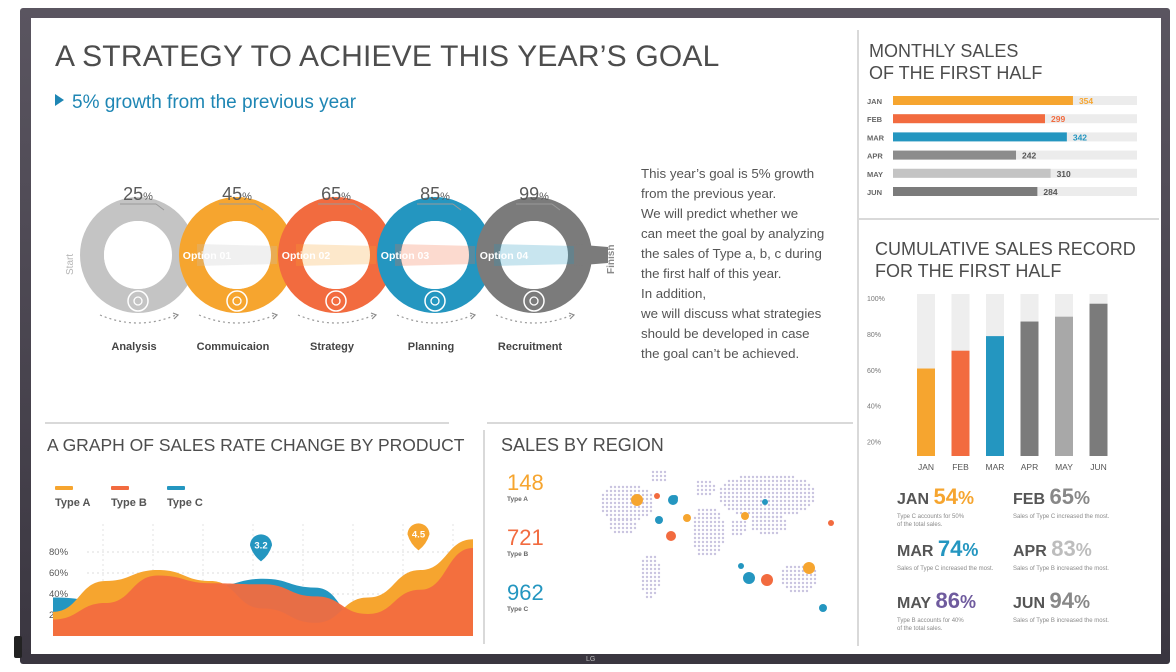 Image resolution: width=1176 pixels, height=672 pixels. Describe the element at coordinates (263, 592) in the screenshot. I see `area-series-type-b` at that location.